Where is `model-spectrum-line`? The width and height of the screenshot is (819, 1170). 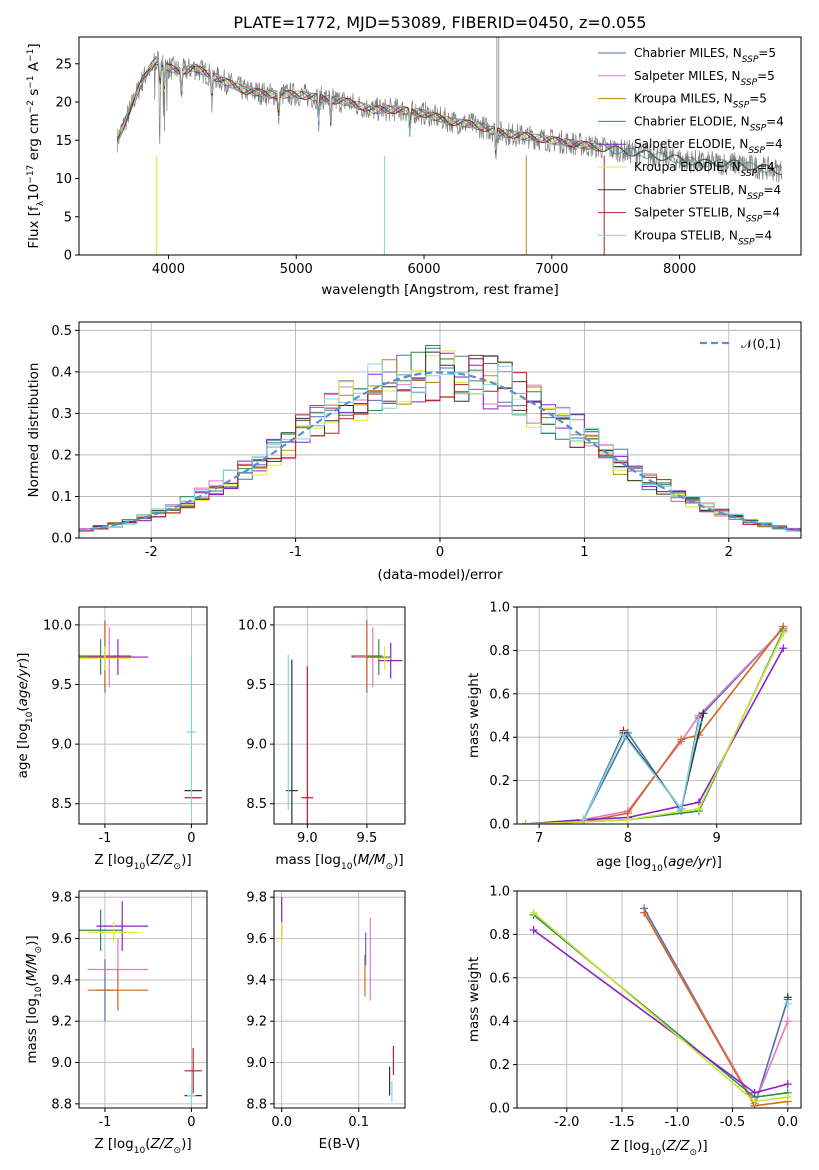
model-spectrum-line is located at coordinates (360, 106).